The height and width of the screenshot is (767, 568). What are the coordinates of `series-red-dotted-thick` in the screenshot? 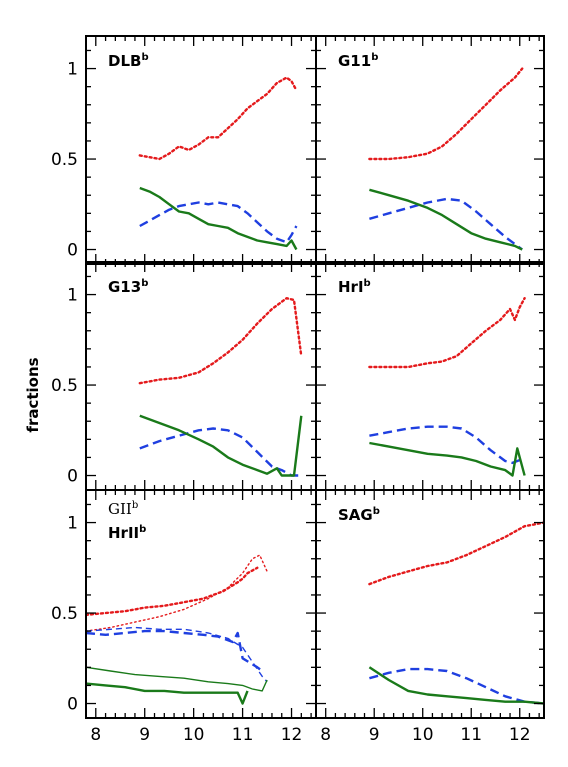 It's located at (172, 591).